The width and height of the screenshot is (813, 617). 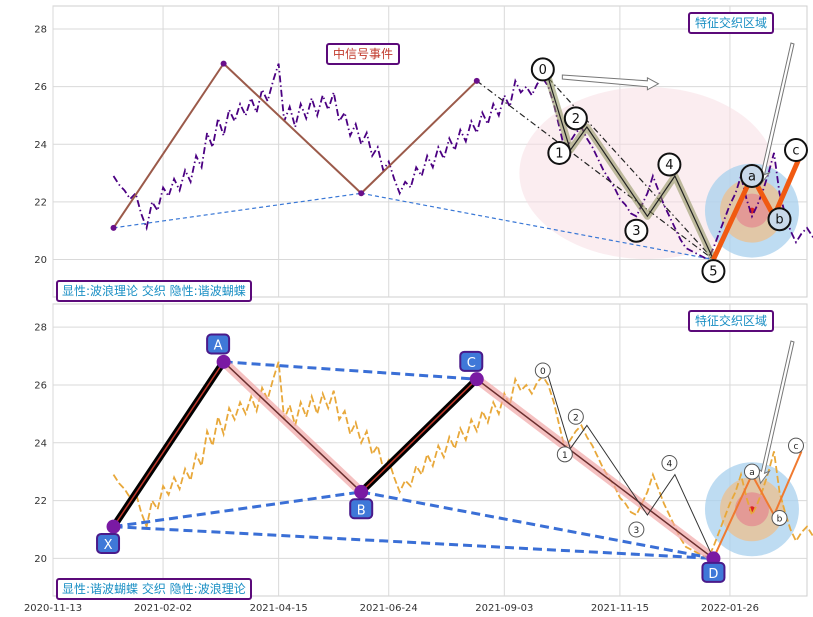 What do you see at coordinates (775, 412) in the screenshot?
I see `zone-arrow` at bounding box center [775, 412].